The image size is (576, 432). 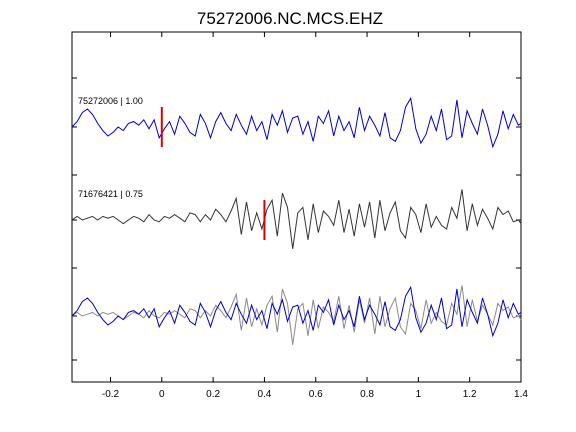 What do you see at coordinates (213, 394) in the screenshot?
I see `x-tick-label: 0.2` at bounding box center [213, 394].